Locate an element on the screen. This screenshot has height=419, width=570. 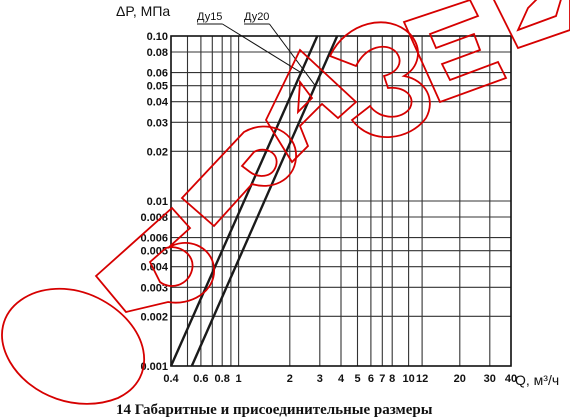
watermark-letter-e is located at coordinates (455, 52).